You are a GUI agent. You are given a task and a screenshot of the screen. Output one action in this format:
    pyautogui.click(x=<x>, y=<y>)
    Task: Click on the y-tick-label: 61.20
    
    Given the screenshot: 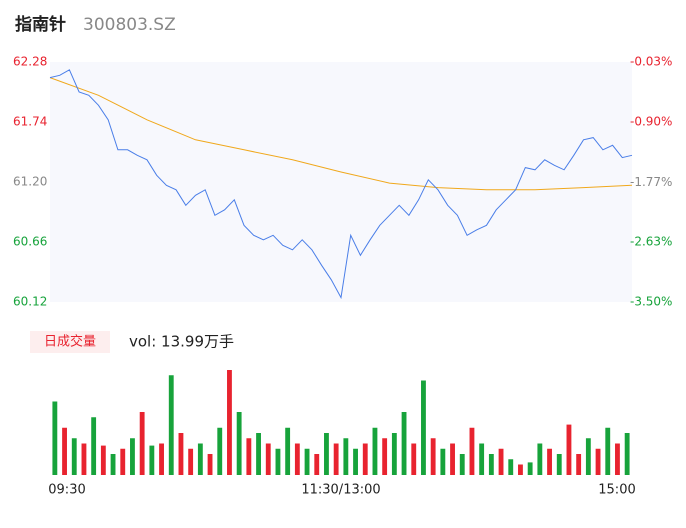 What is the action you would take?
    pyautogui.click(x=30, y=182)
    